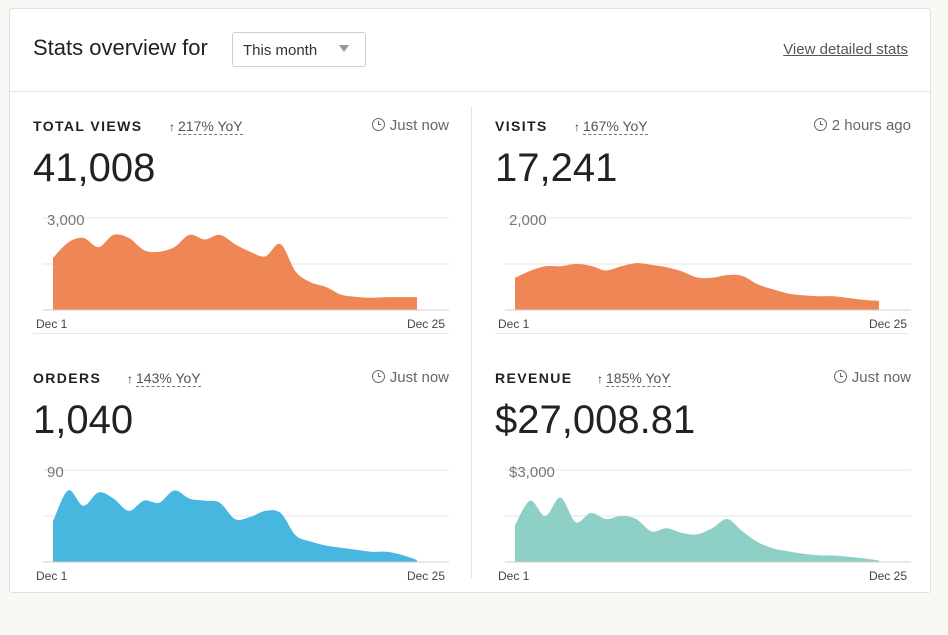  Describe the element at coordinates (88, 126) in the screenshot. I see `metric-label: TOTAL VIEWS` at that location.